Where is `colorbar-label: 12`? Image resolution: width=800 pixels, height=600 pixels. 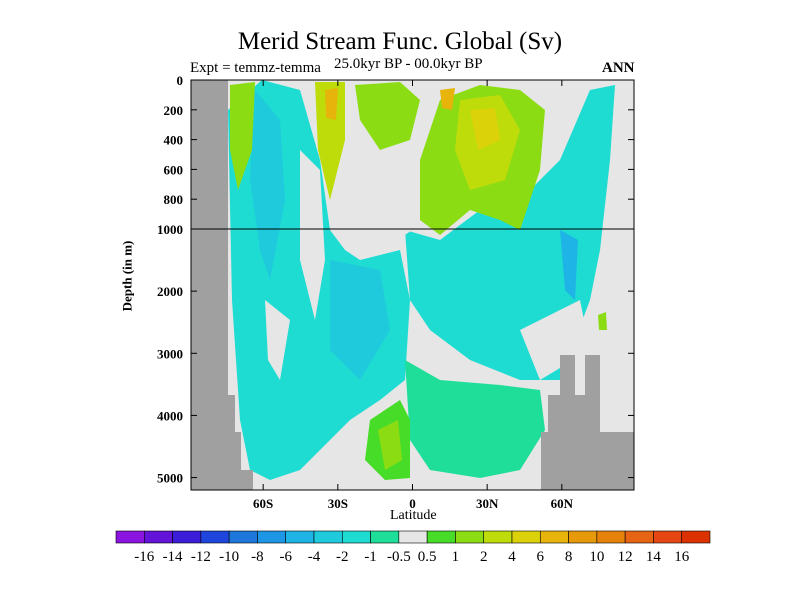 colorbar-label: 12 is located at coordinates (625, 557).